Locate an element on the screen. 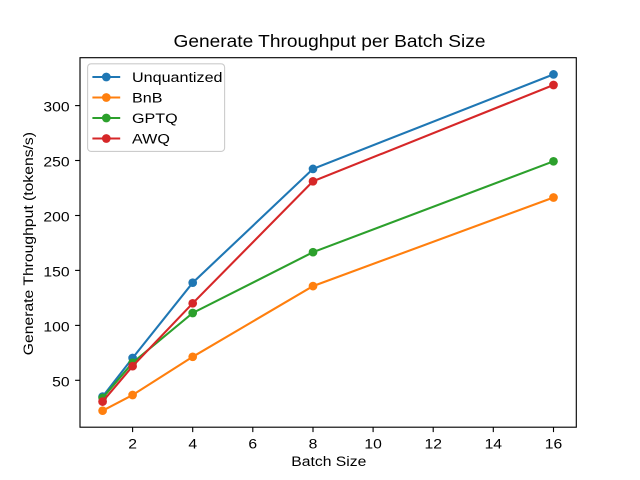  svg-text: 300 is located at coordinates (56, 107).